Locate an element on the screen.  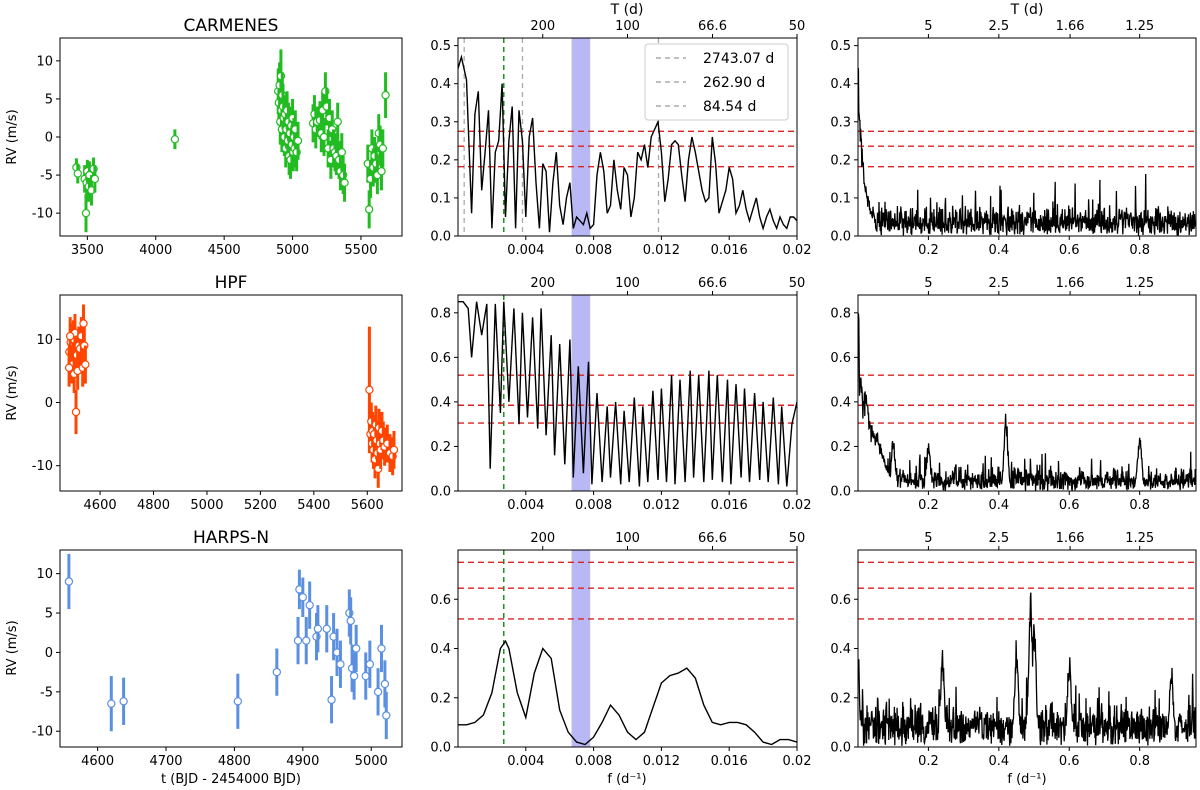
full-periodogram-line is located at coordinates (1027, 152).